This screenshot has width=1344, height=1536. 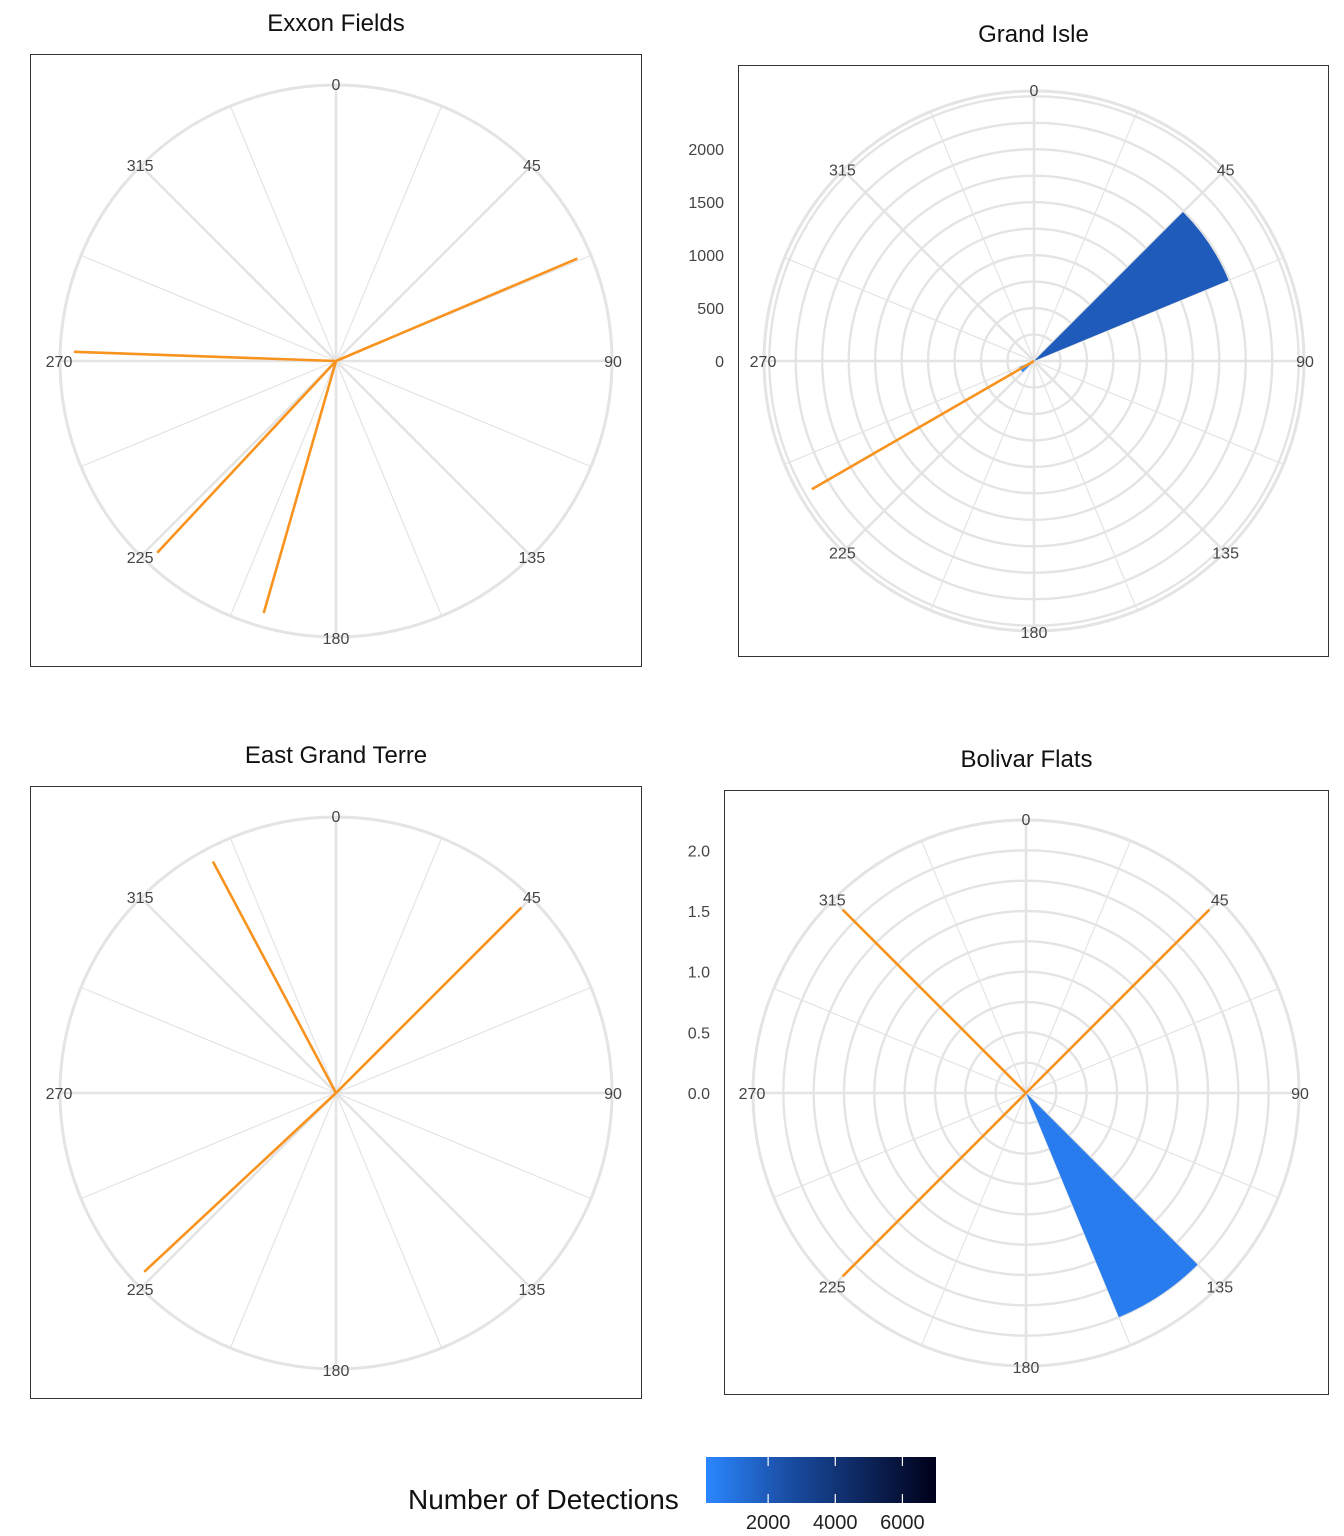 I want to click on panel-title-exxon-fields: Exxon Fields, so click(x=336, y=23).